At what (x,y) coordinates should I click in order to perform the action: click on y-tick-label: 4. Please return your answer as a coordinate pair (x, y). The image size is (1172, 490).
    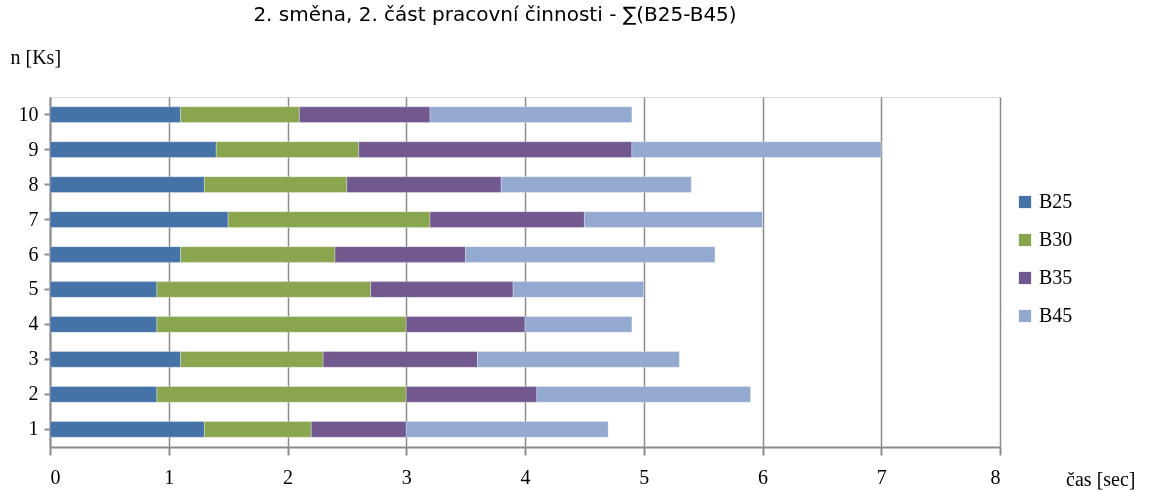
    Looking at the image, I should click on (33, 323).